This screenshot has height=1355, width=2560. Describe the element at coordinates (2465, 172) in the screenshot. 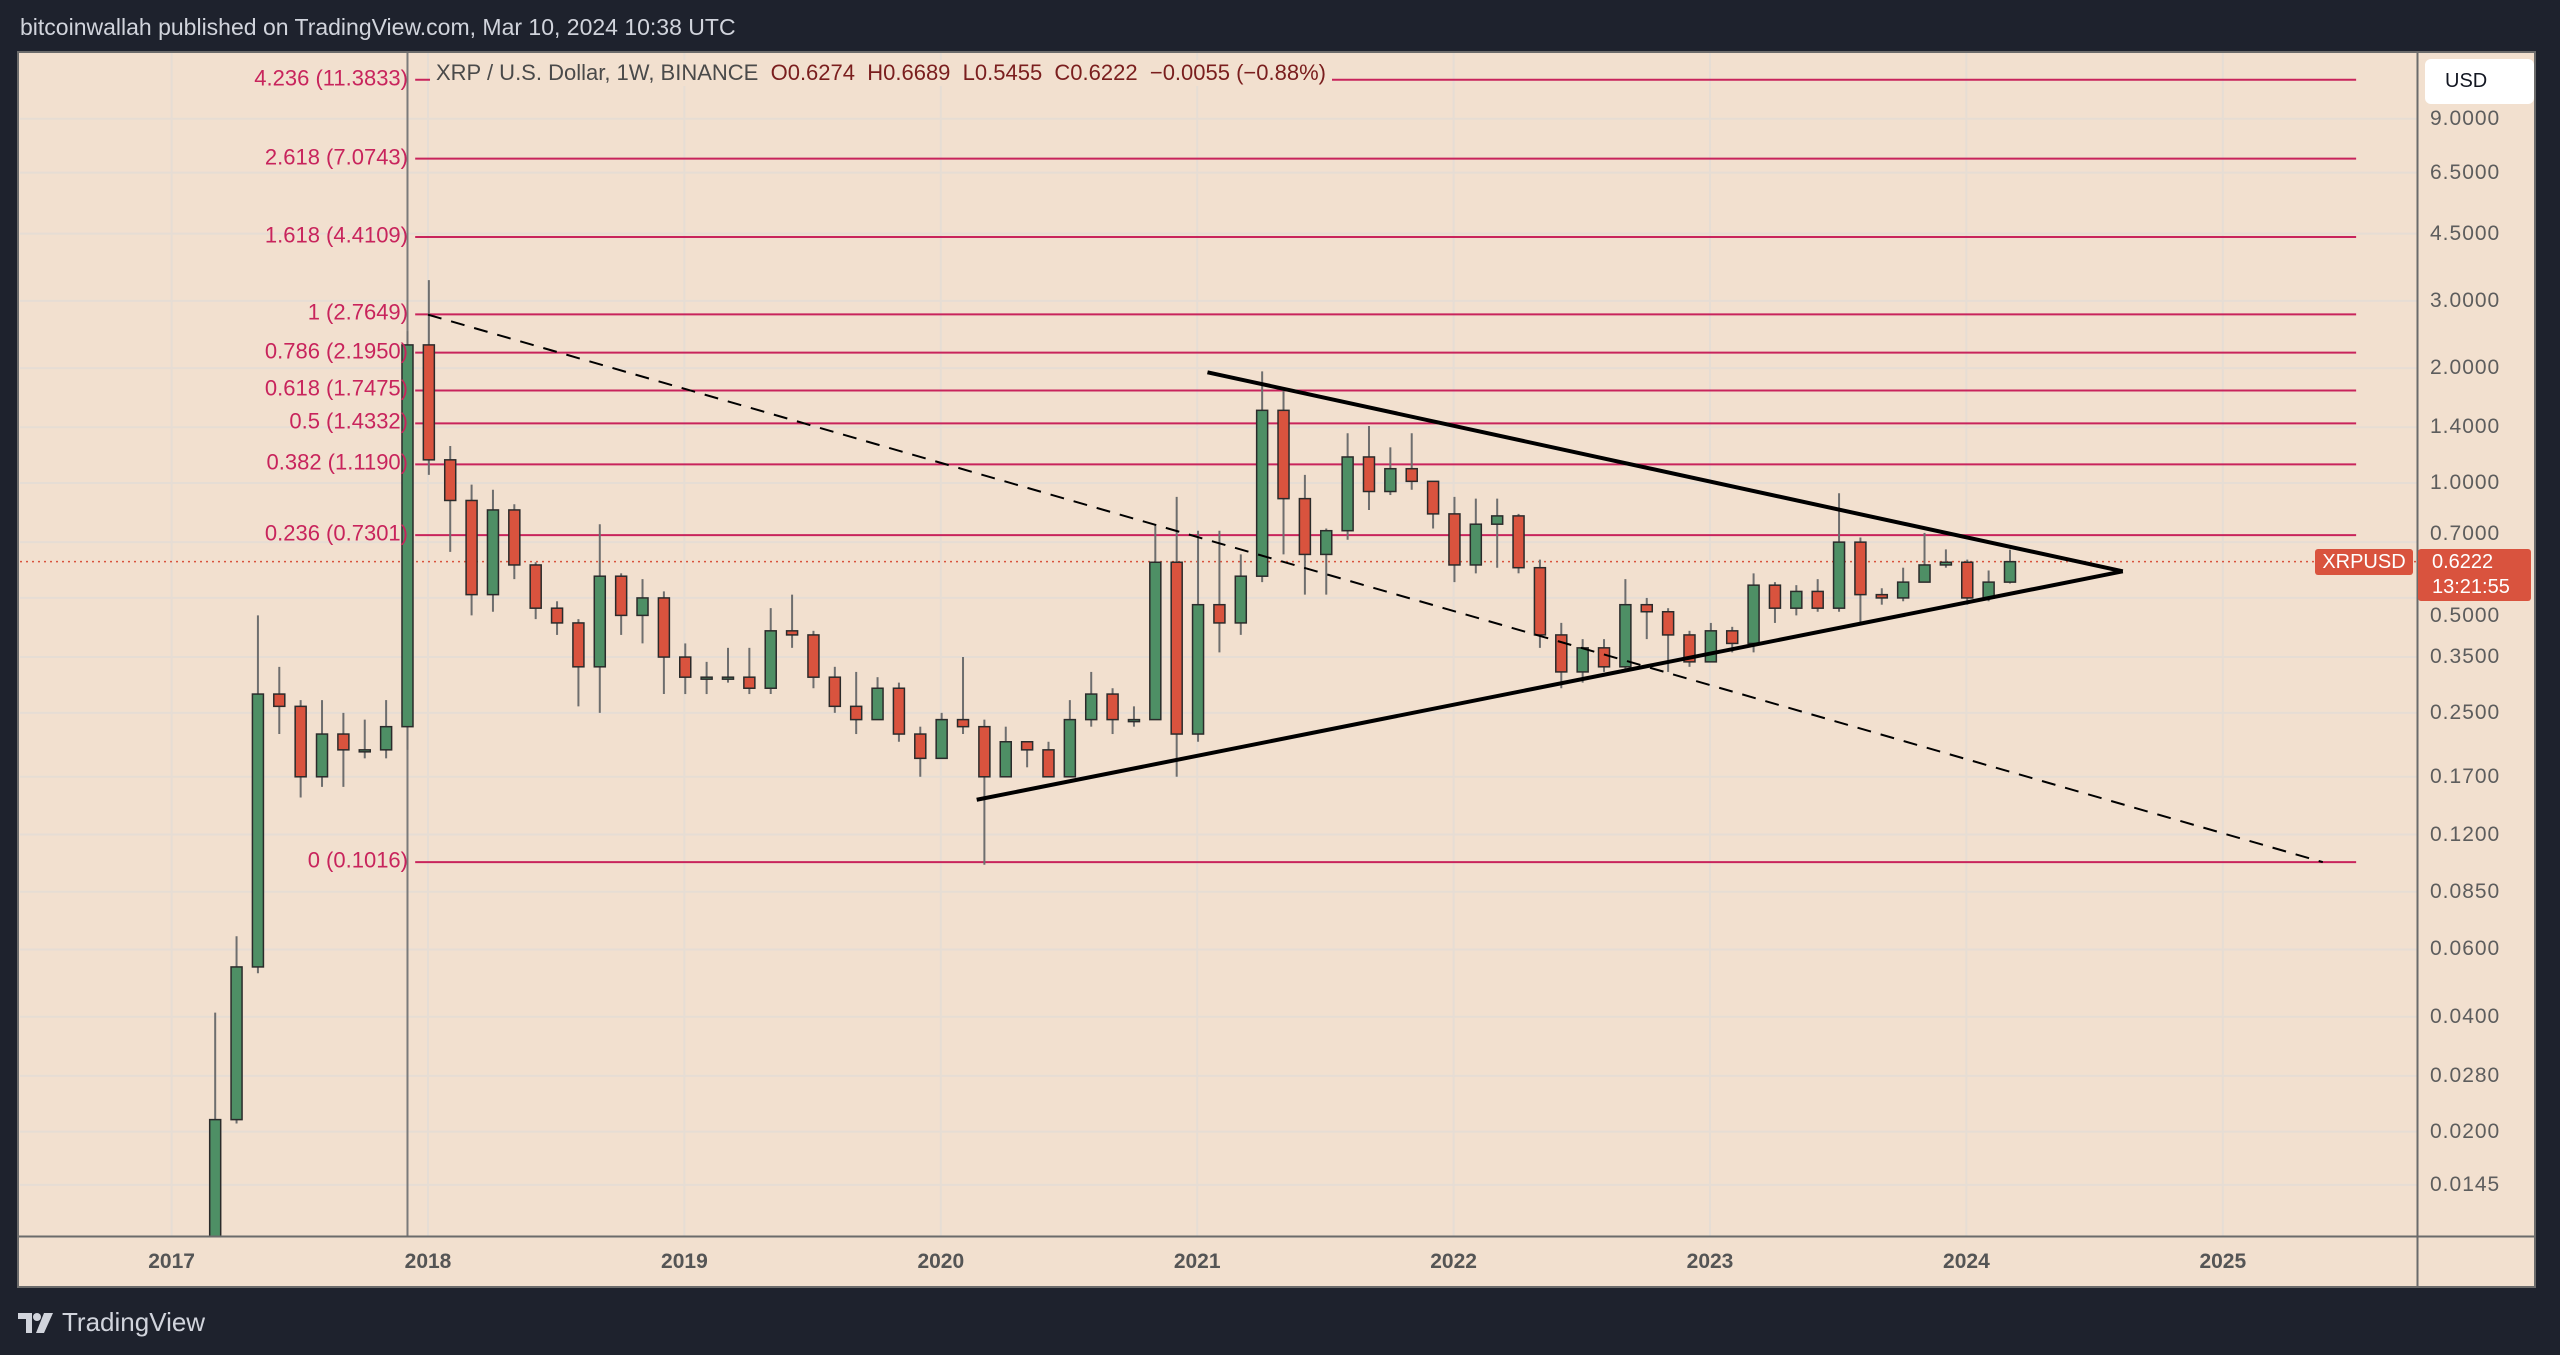

I see `price-tick-label: 6.5000` at that location.